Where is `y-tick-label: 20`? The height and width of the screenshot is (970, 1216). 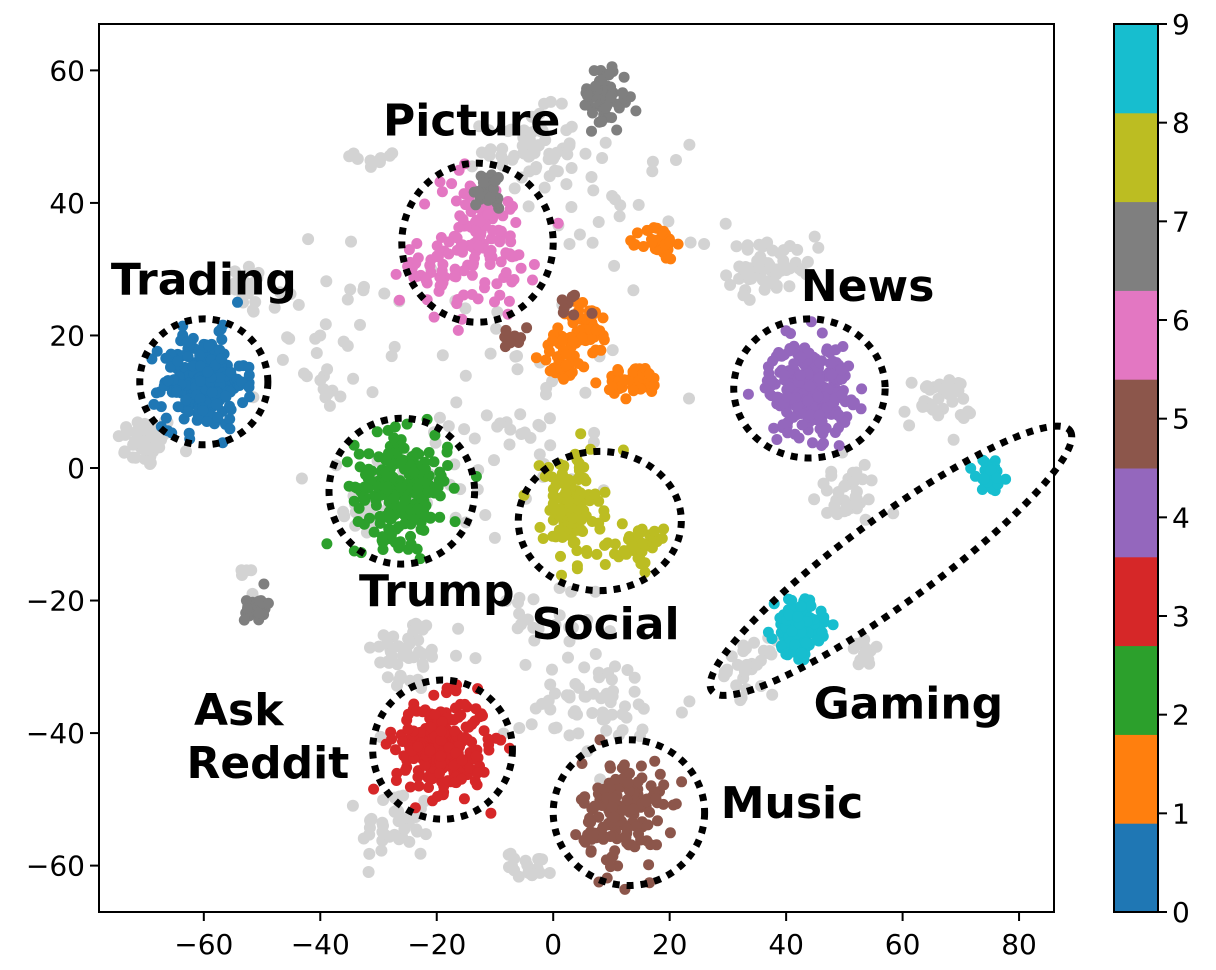
y-tick-label: 20 is located at coordinates (67, 335).